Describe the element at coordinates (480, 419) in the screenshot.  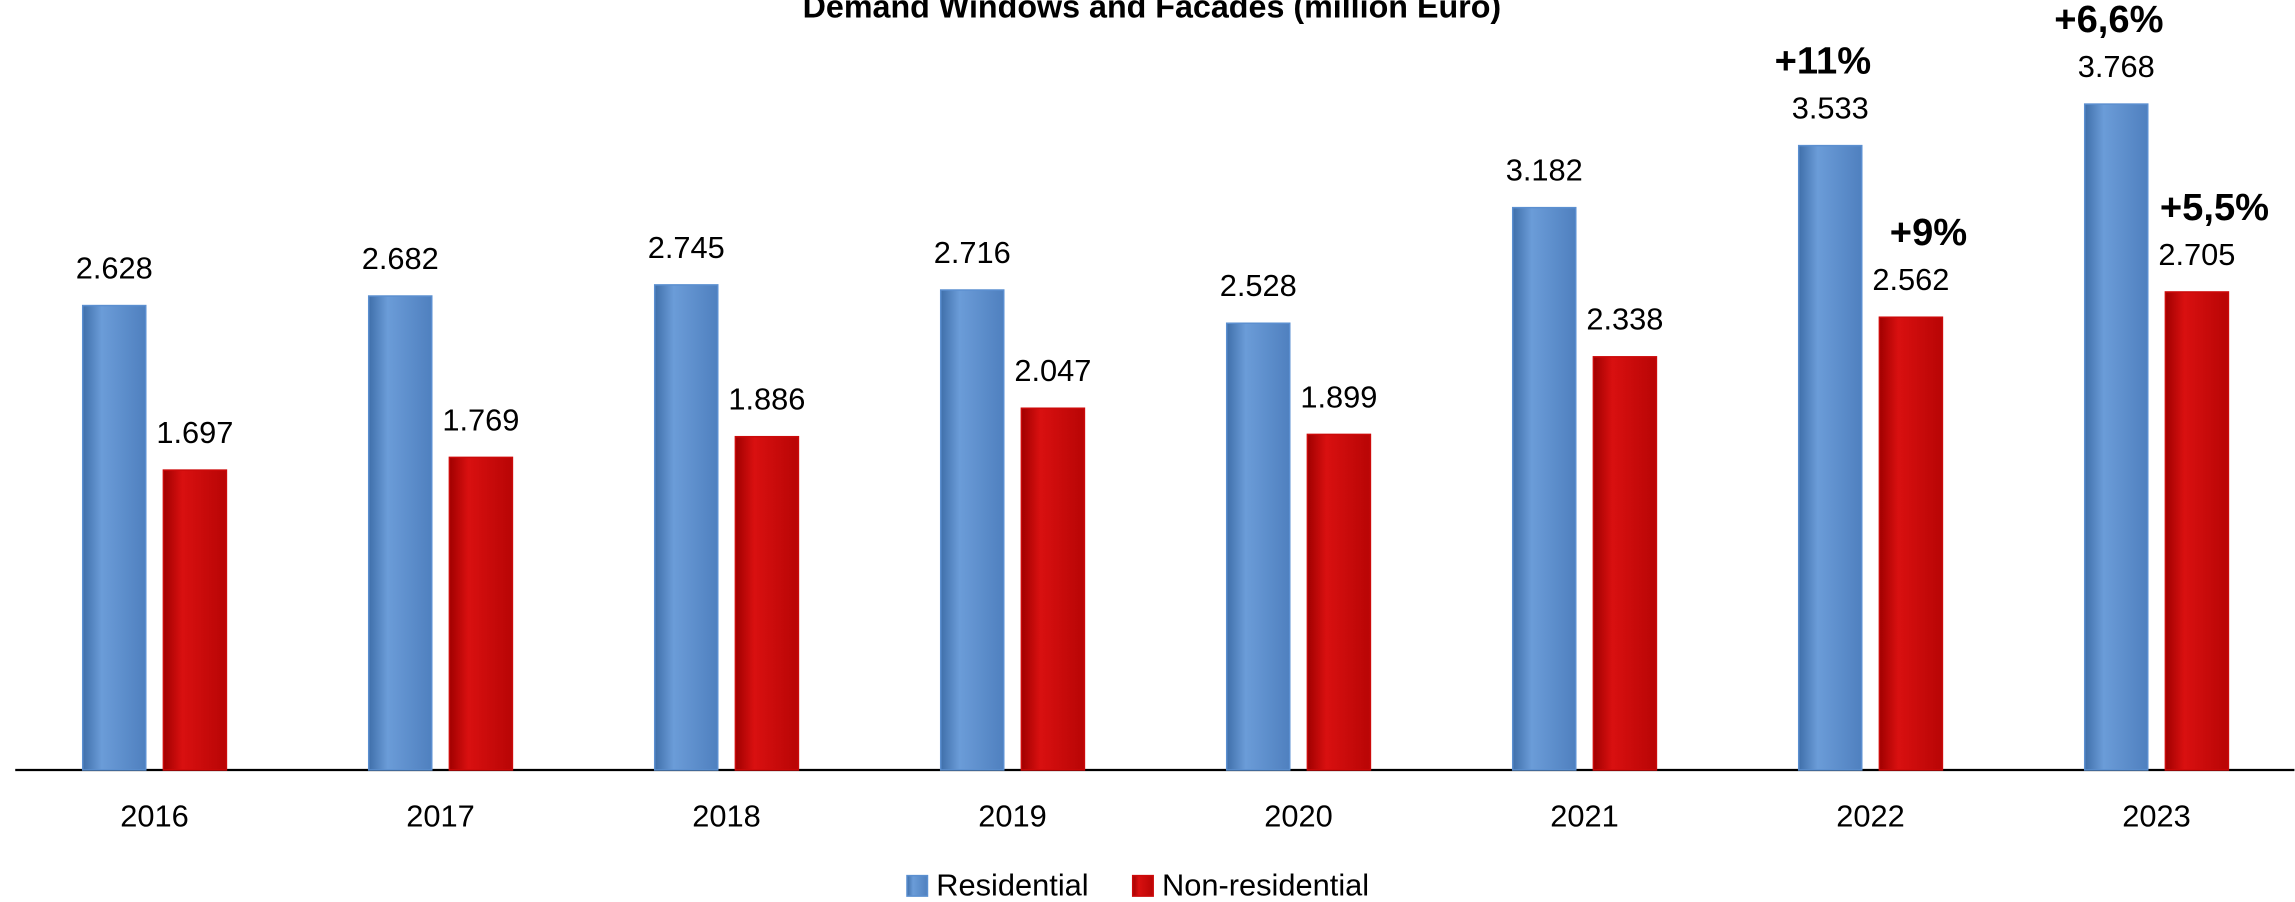
I see `value-label: 1.769` at that location.